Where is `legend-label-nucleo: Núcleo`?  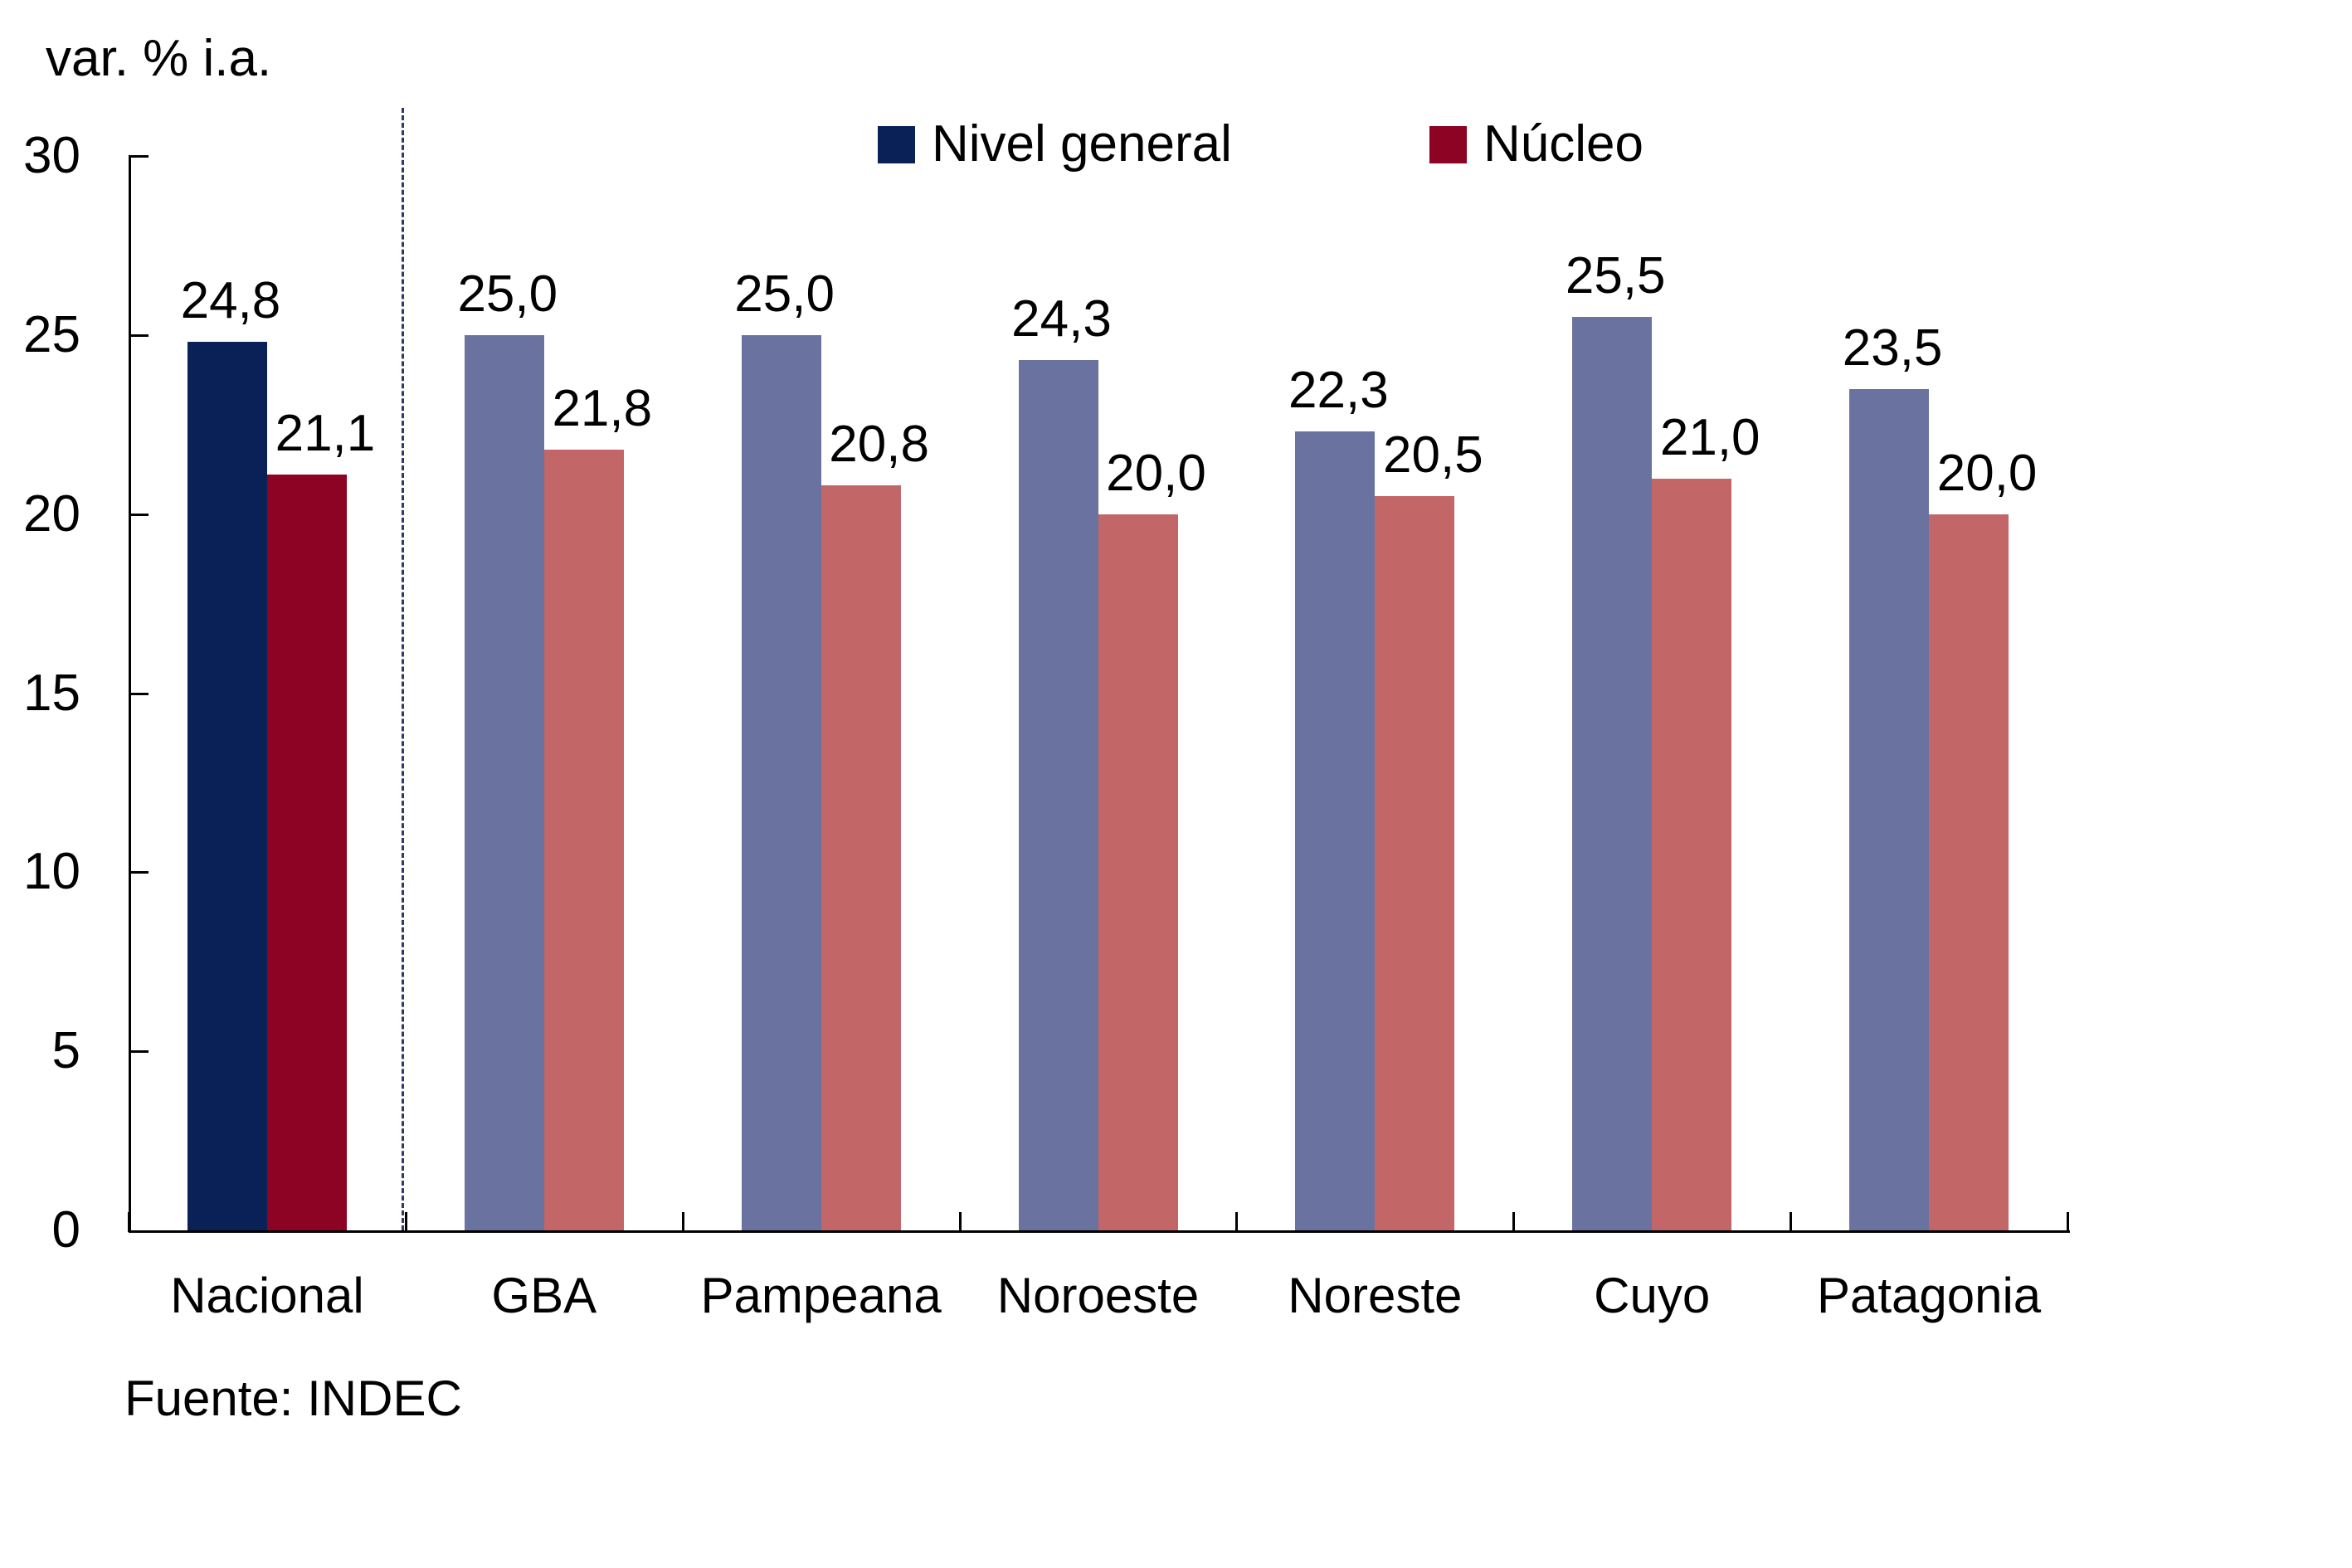 legend-label-nucleo: Núcleo is located at coordinates (1563, 144).